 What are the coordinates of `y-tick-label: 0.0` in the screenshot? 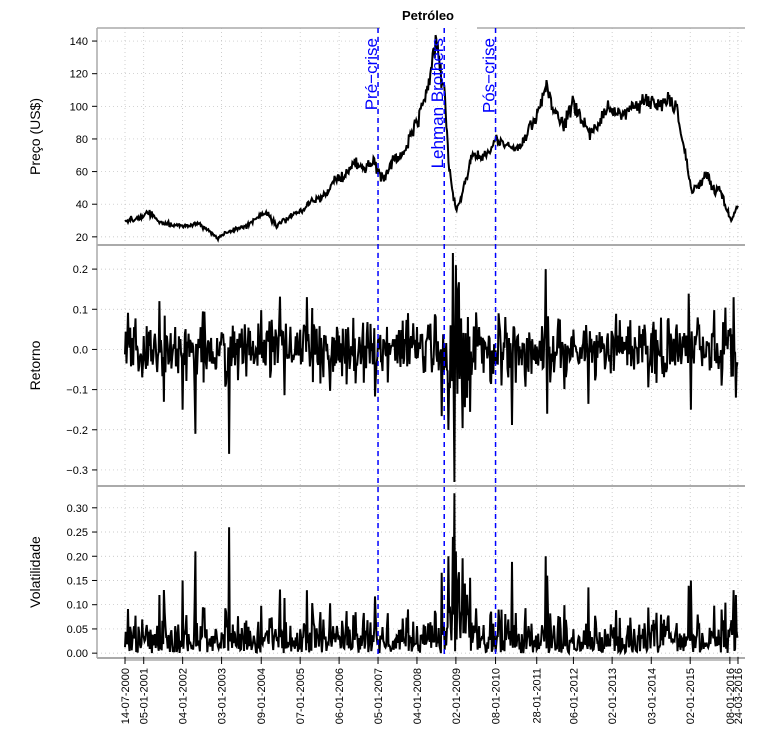 It's located at (80, 350).